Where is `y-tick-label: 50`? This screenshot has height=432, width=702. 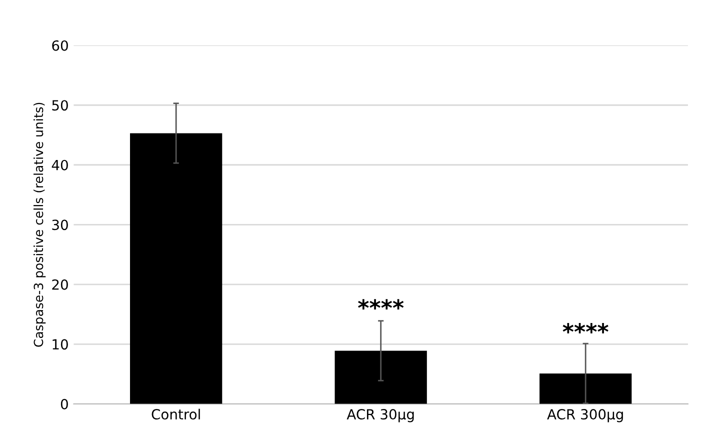 y-tick-label: 50 is located at coordinates (60, 105).